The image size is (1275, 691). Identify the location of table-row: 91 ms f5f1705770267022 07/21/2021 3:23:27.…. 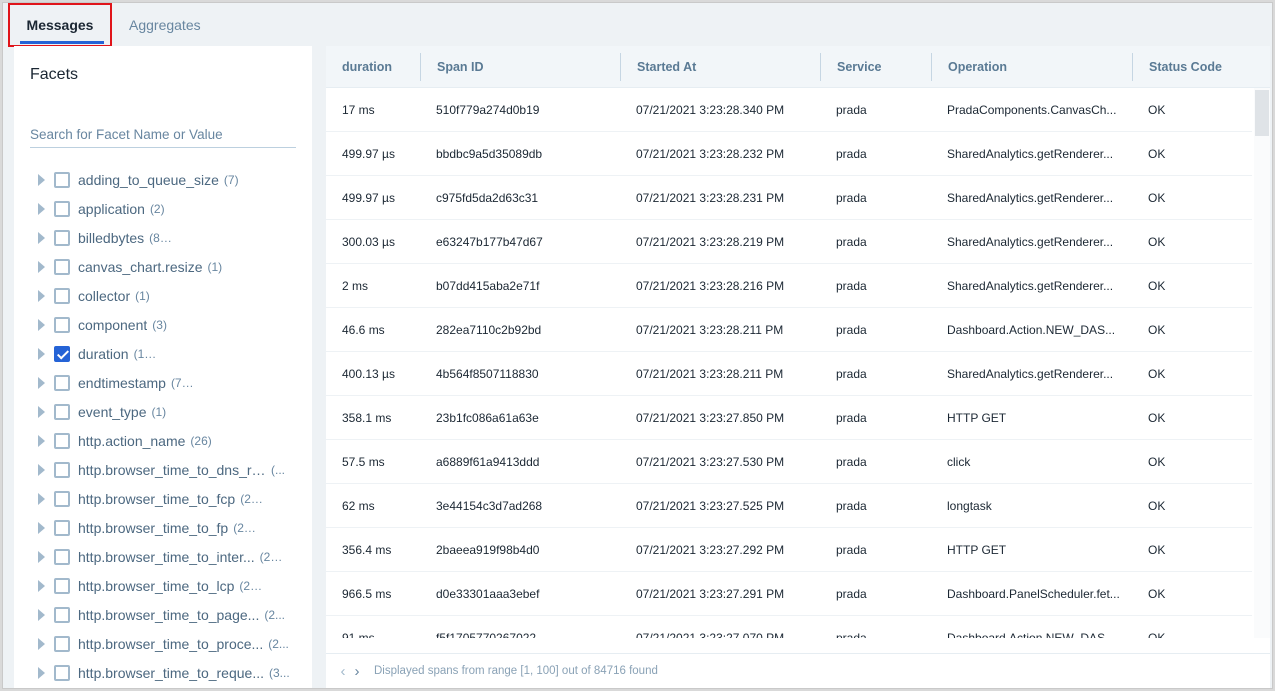
(789, 627).